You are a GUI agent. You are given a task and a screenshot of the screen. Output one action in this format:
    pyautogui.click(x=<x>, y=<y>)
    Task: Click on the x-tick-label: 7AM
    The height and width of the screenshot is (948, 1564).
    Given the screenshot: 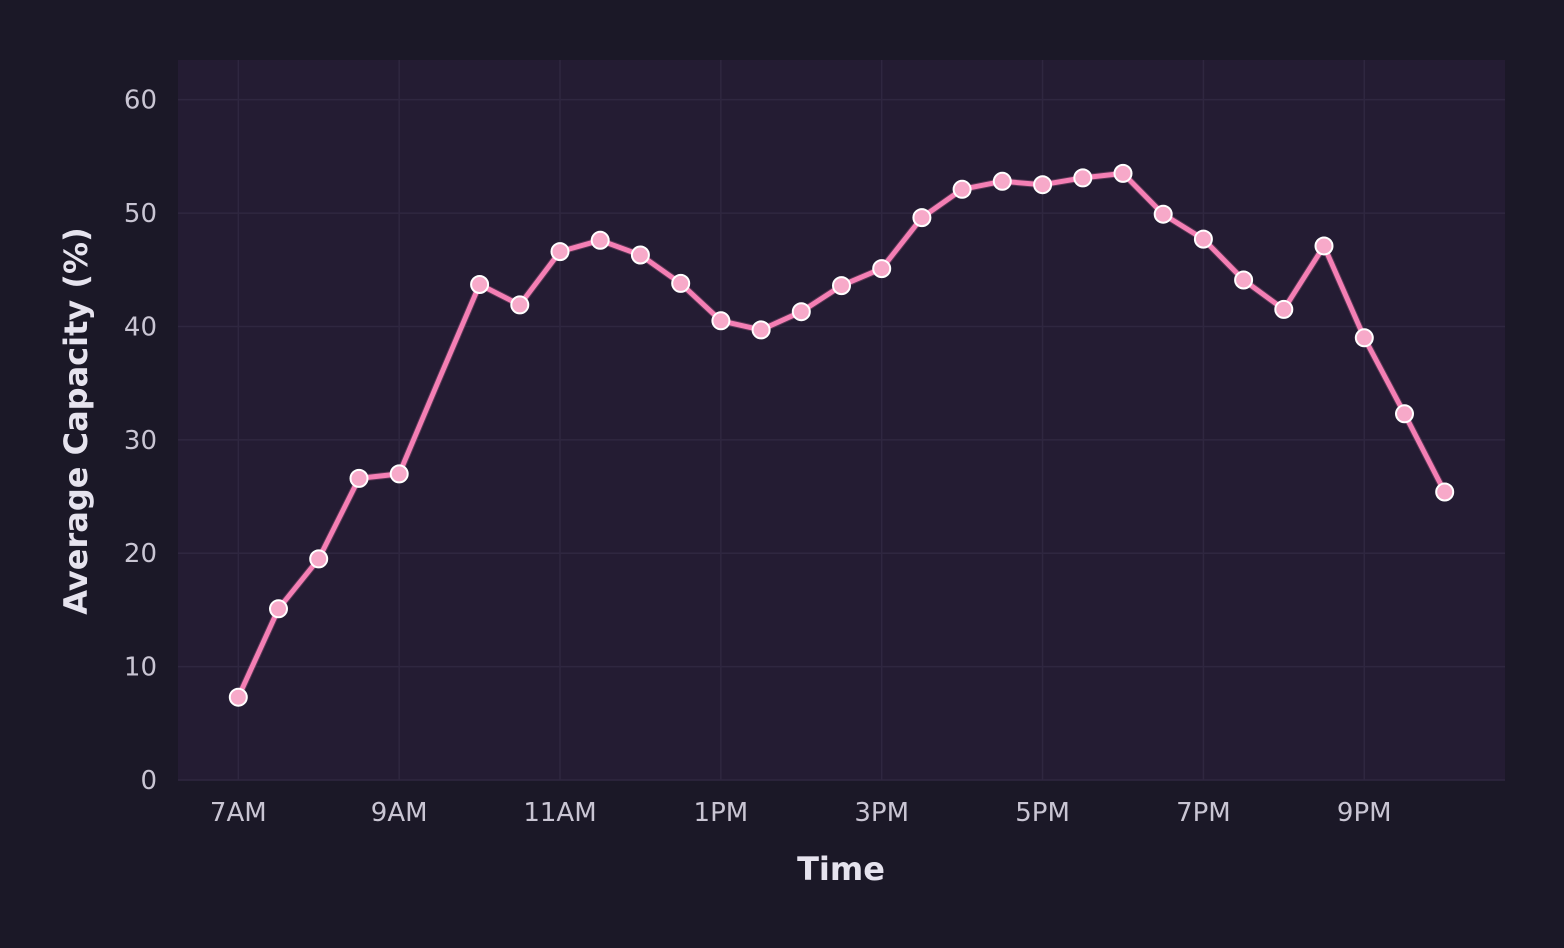 What is the action you would take?
    pyautogui.click(x=238, y=813)
    